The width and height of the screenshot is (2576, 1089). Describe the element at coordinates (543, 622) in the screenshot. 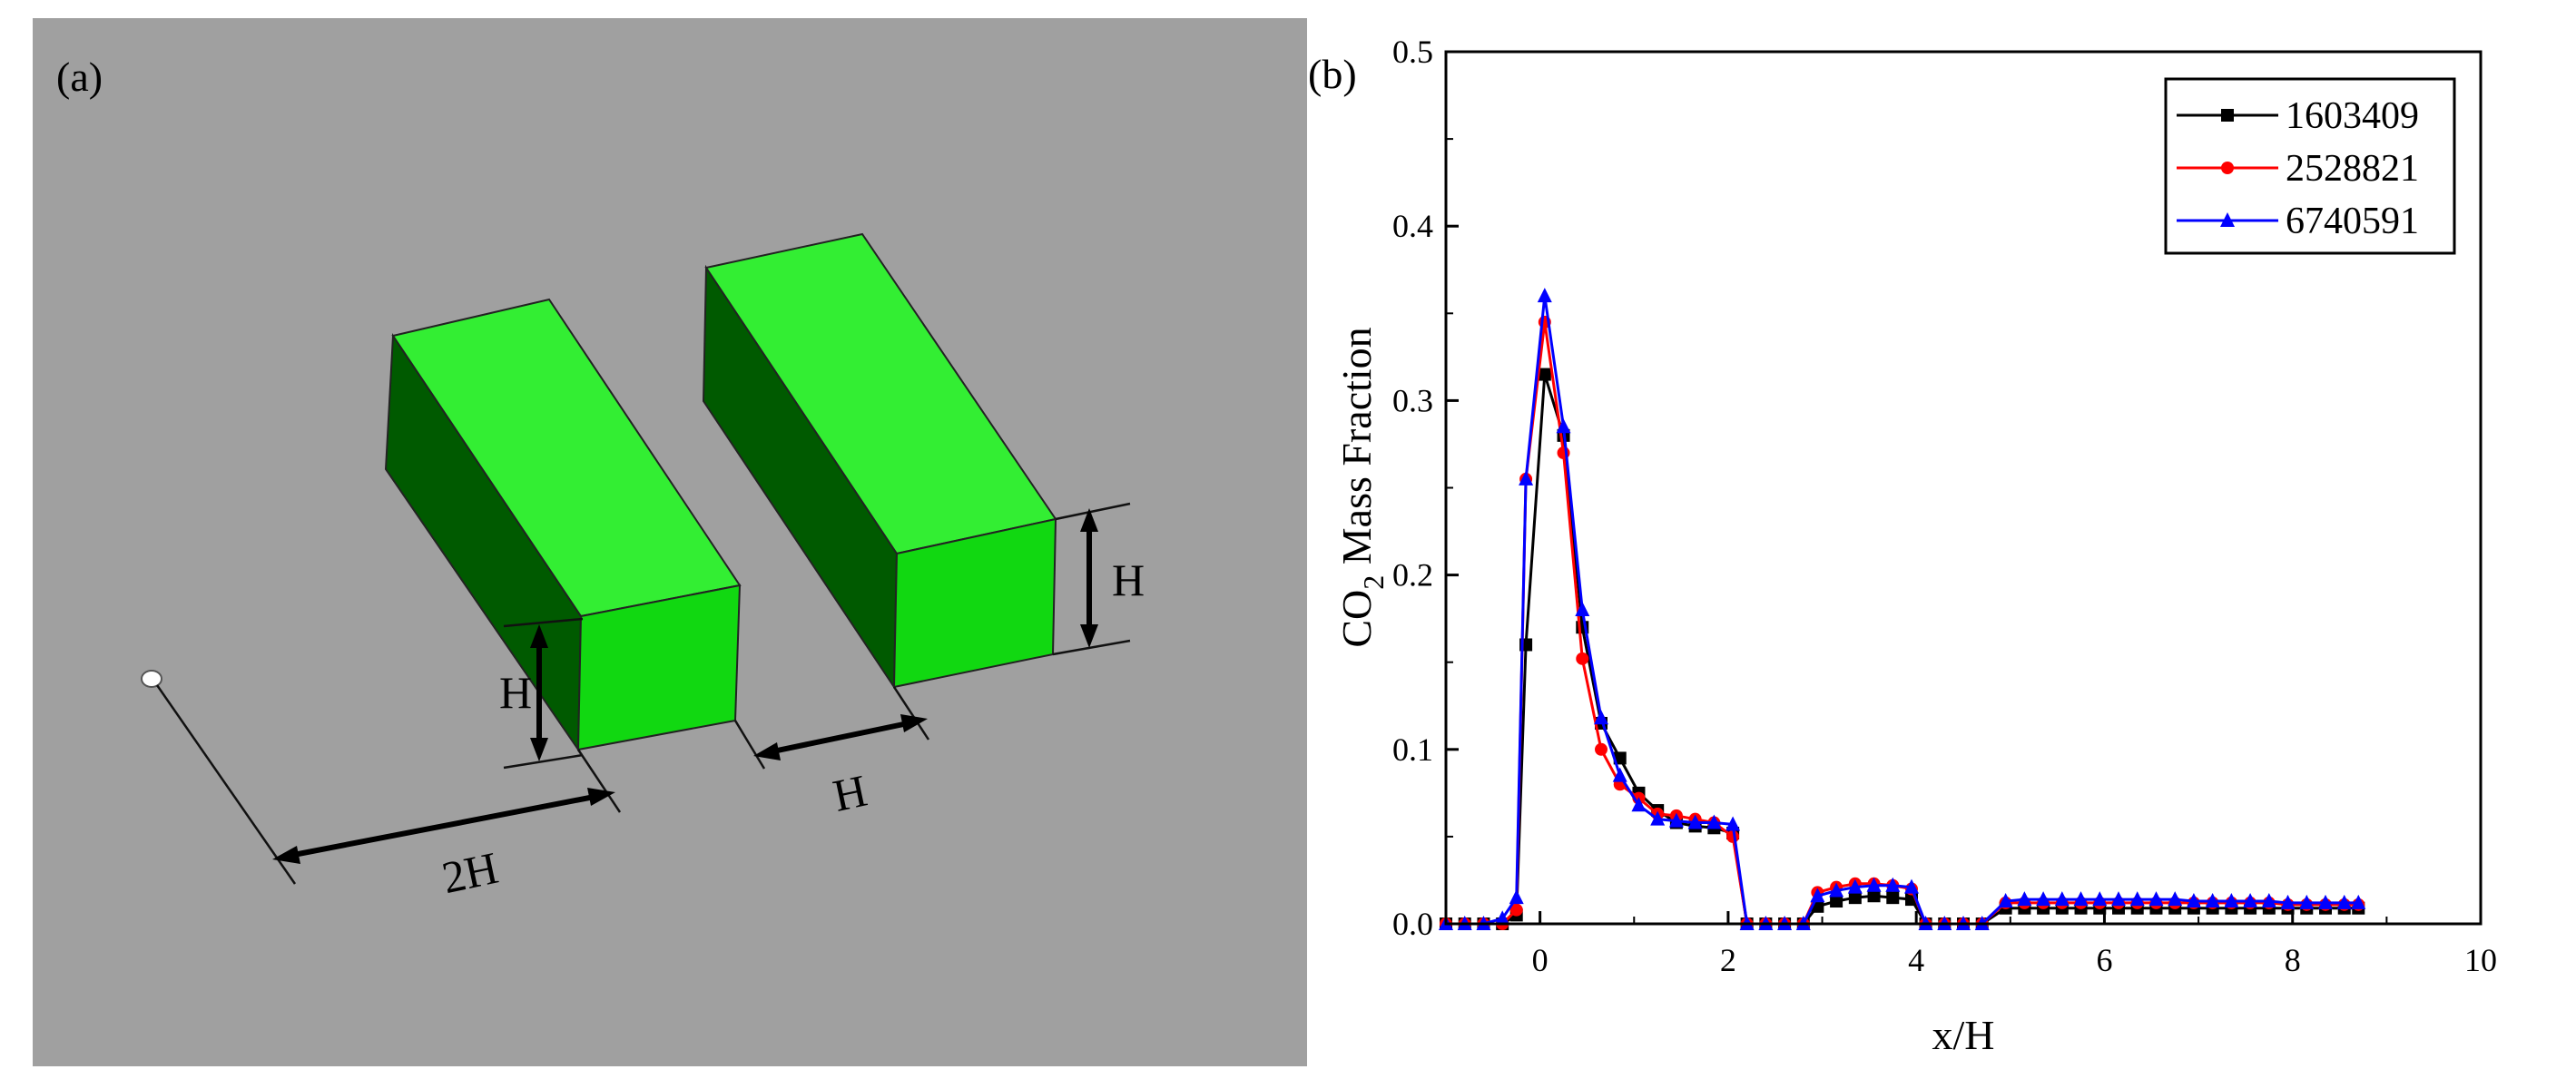

I see `ext-line-1a` at that location.